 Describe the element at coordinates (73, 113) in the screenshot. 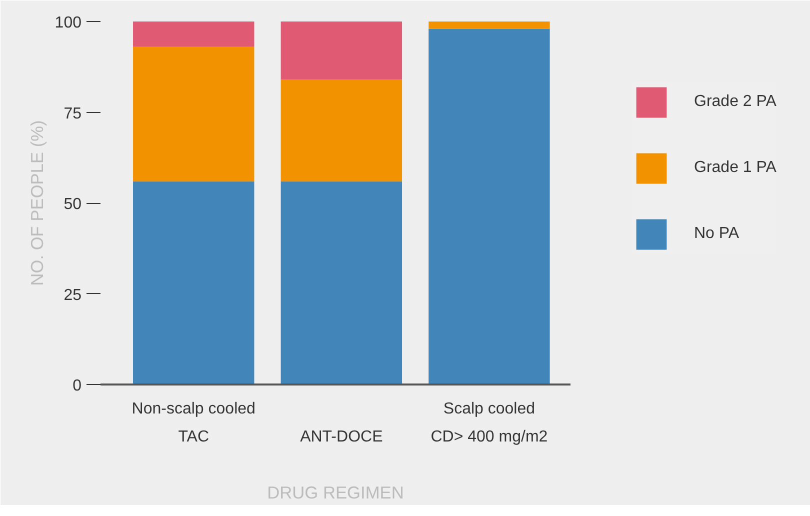

I see `y-tick-label: 75` at that location.